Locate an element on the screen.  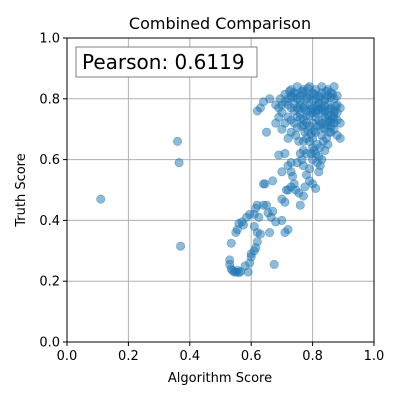
chart-title: Combined Comparison is located at coordinates (220, 23).